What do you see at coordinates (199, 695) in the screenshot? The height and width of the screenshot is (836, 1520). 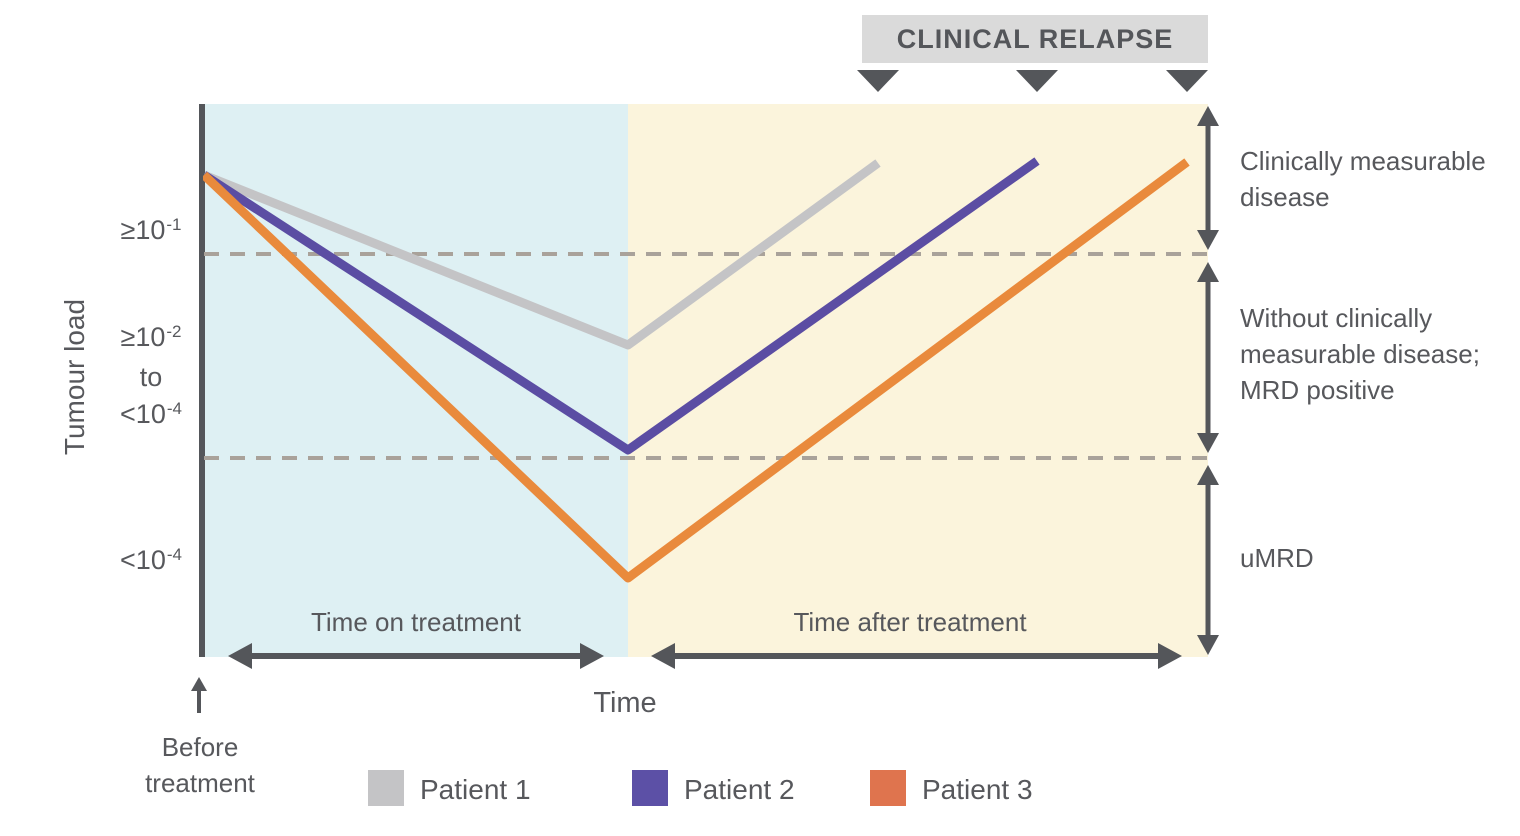 I see `before-treatment-arrow` at bounding box center [199, 695].